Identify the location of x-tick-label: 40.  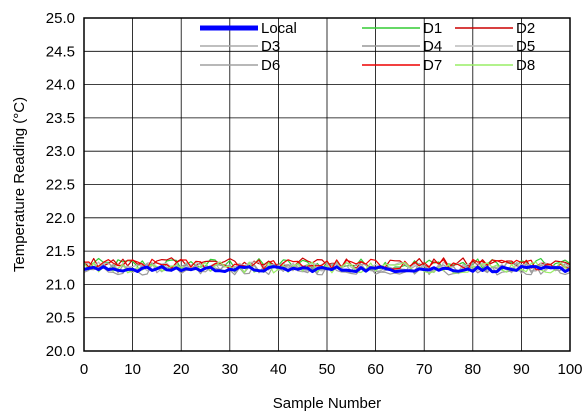
(278, 369).